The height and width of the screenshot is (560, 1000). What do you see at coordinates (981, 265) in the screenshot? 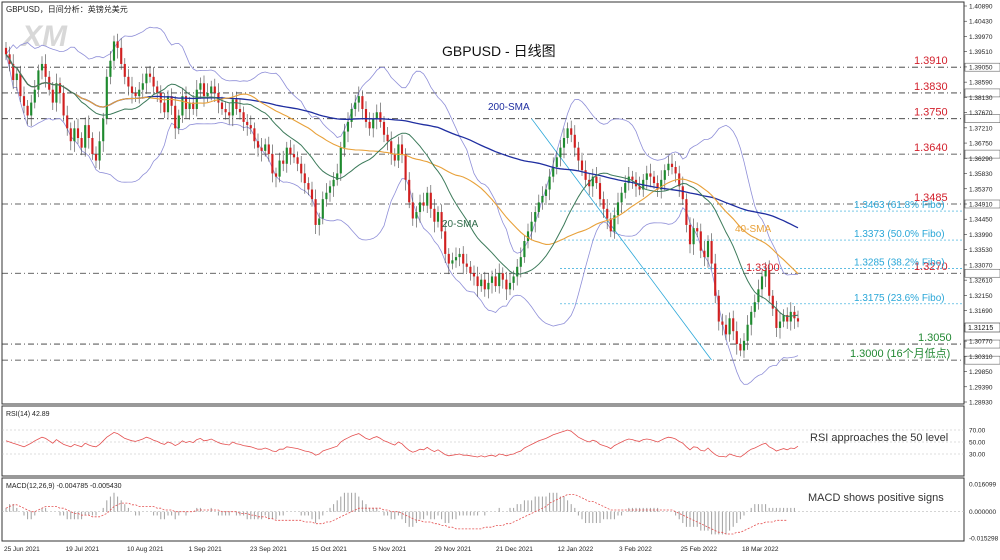
I see `price-tick-label: 1.33070` at bounding box center [981, 265].